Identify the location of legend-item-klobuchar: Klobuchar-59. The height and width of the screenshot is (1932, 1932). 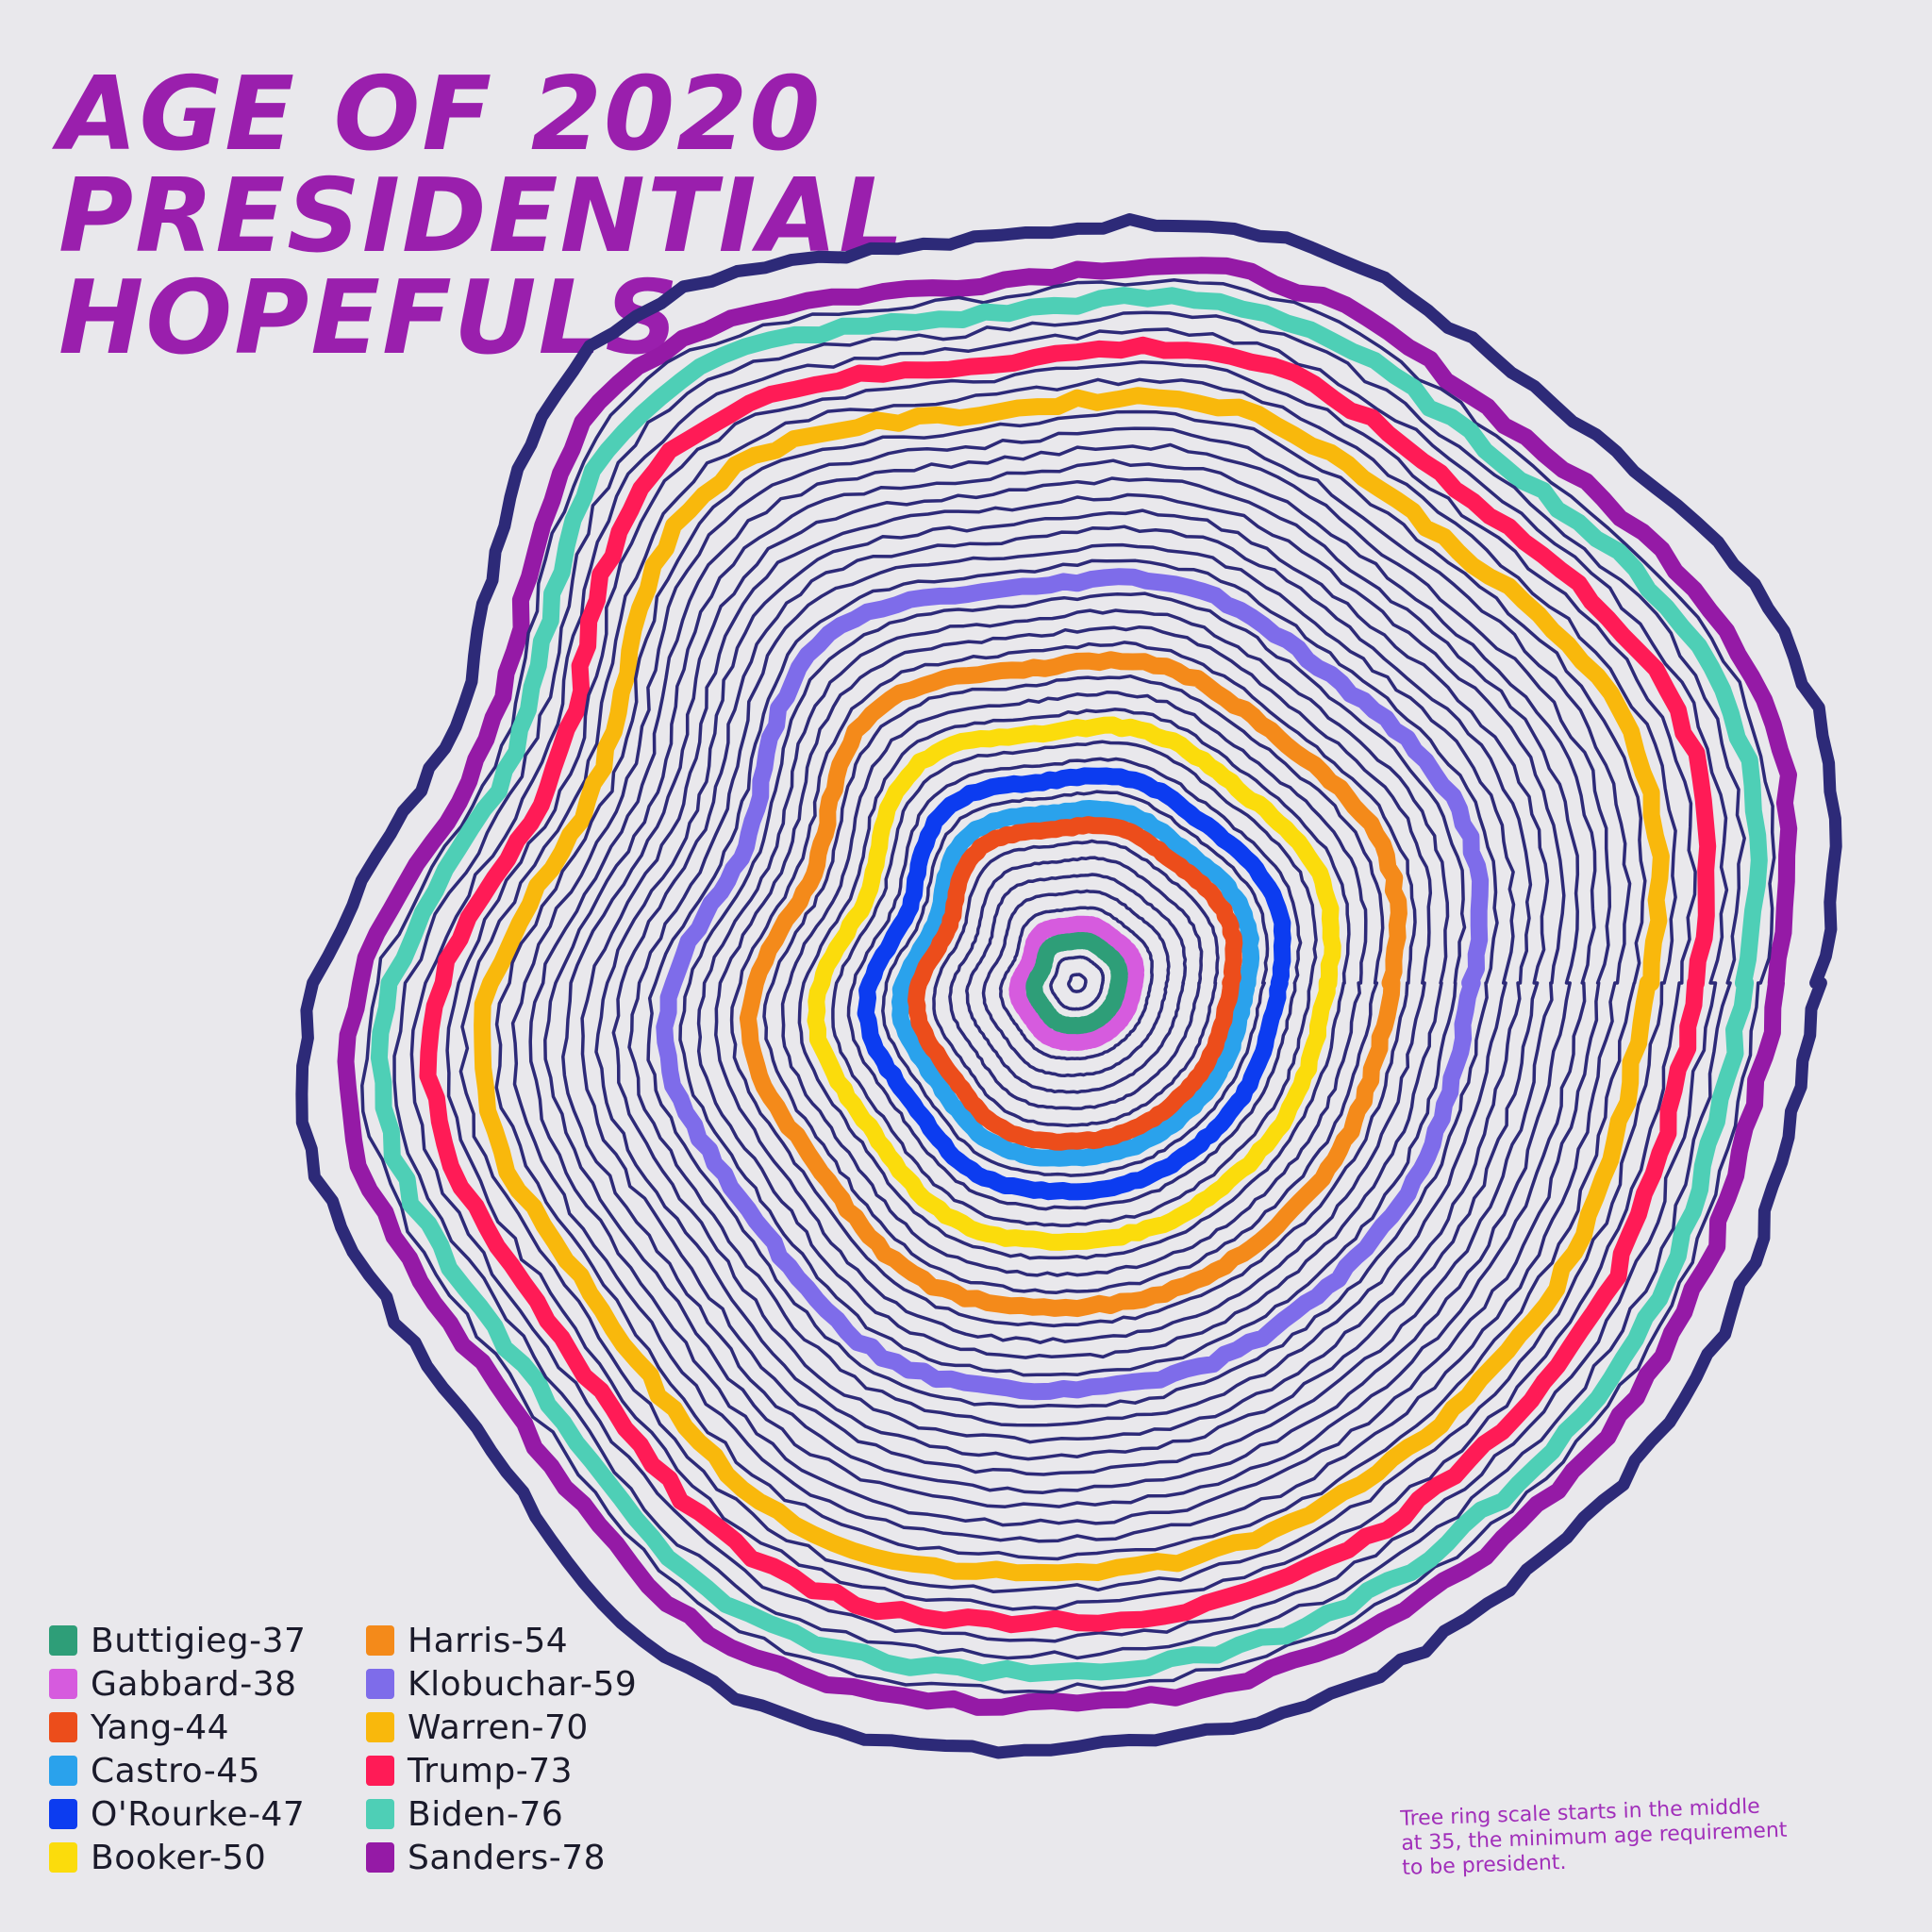
(501, 1684).